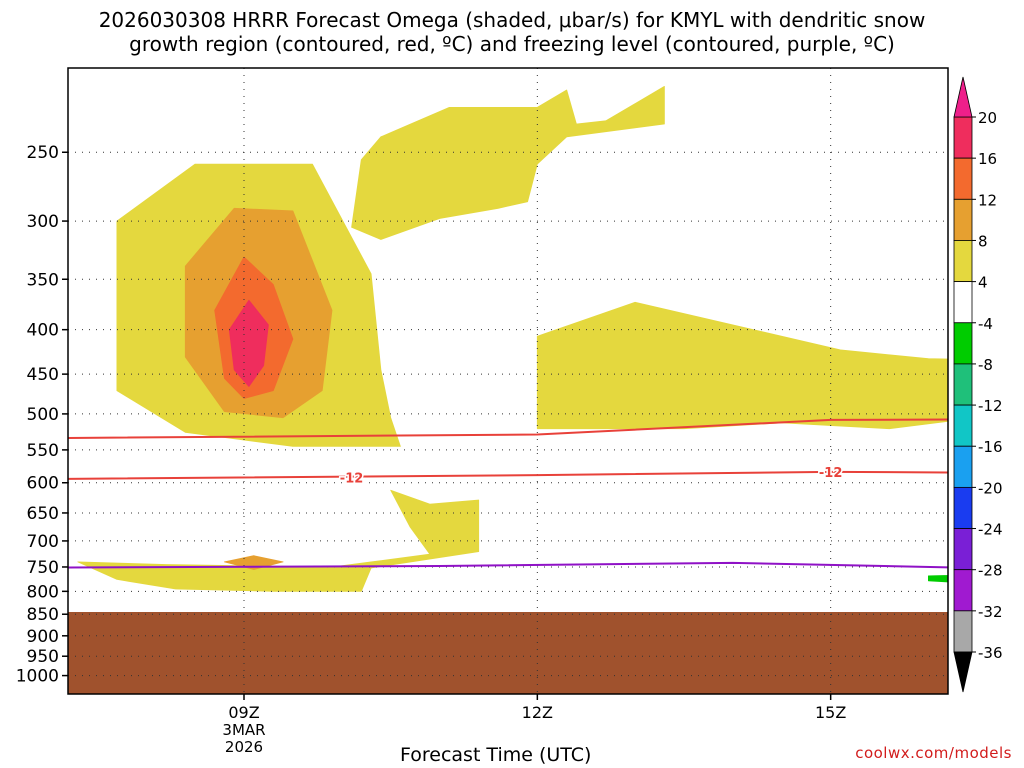 The width and height of the screenshot is (1024, 768). What do you see at coordinates (43, 331) in the screenshot?
I see `y-tick-label-400: 400` at bounding box center [43, 331].